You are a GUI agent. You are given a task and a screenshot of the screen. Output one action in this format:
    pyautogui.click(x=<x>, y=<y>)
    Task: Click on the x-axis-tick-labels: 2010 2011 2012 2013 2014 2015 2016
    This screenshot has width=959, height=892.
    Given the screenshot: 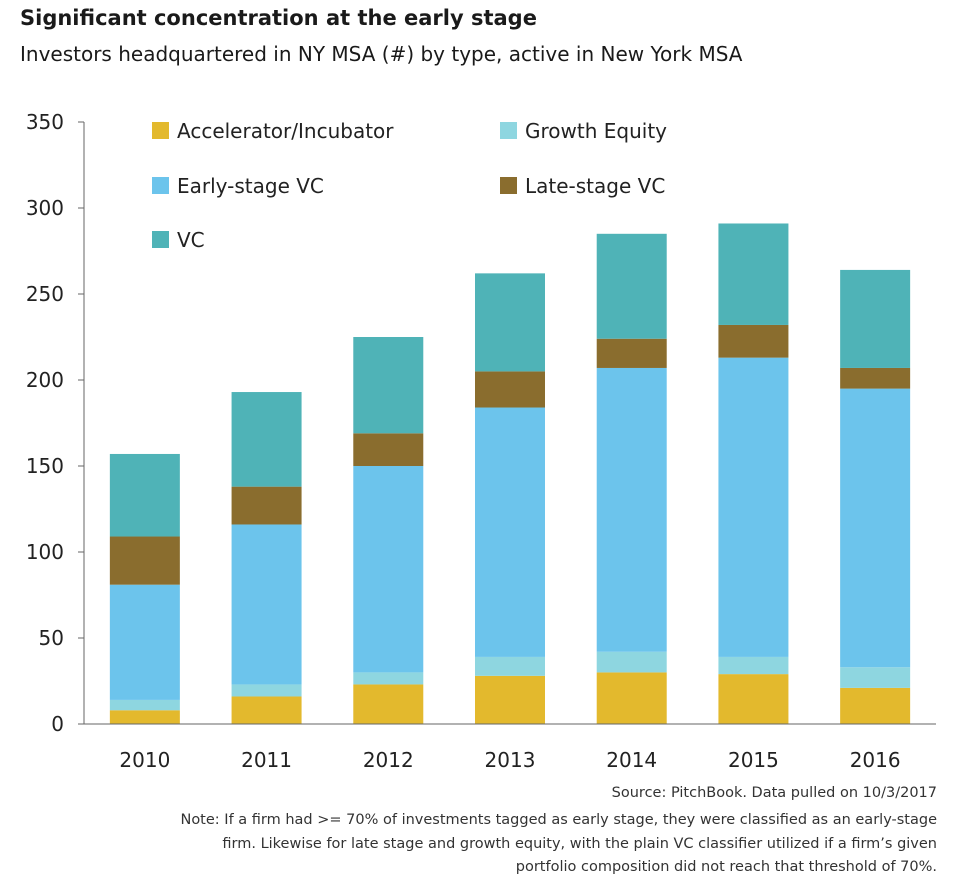 What is the action you would take?
    pyautogui.click(x=509, y=760)
    